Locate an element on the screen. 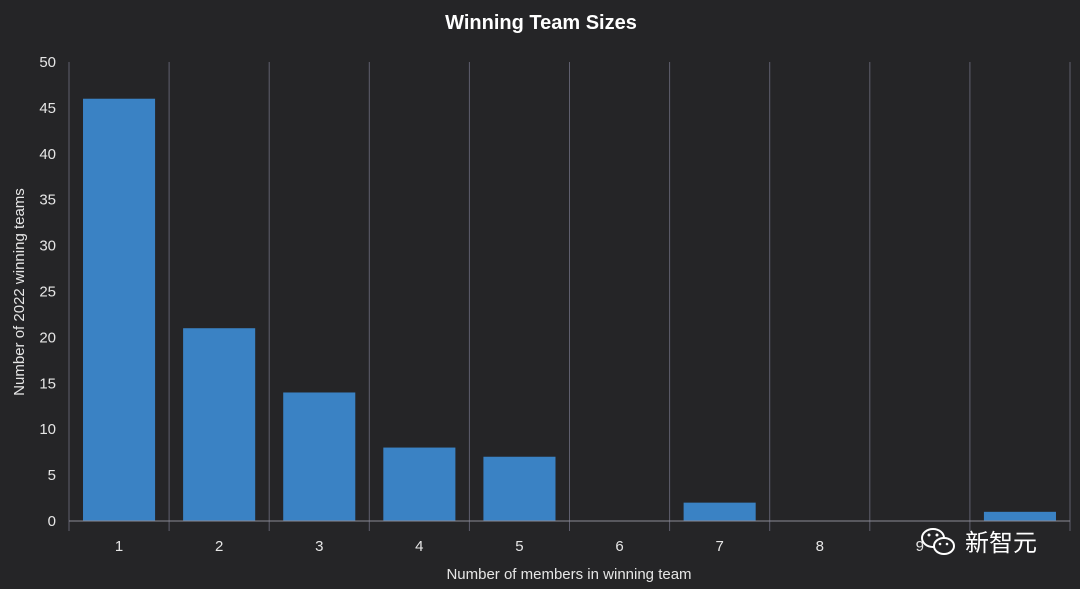  y-tick-label: 35 is located at coordinates (47, 200).